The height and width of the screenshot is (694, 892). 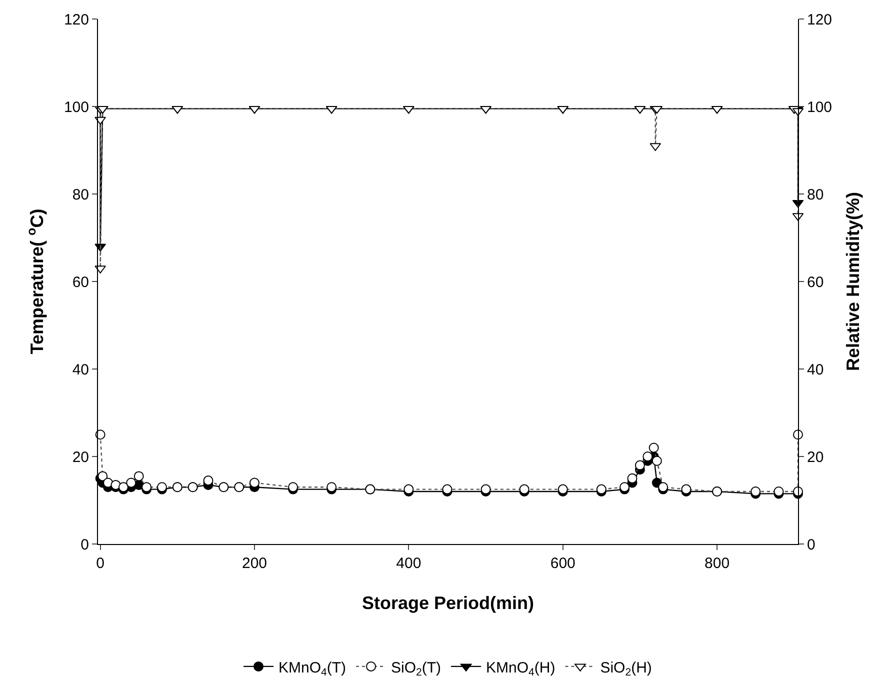 What do you see at coordinates (626, 668) in the screenshot?
I see `legend-label: SiO$_{2}$(H)` at bounding box center [626, 668].